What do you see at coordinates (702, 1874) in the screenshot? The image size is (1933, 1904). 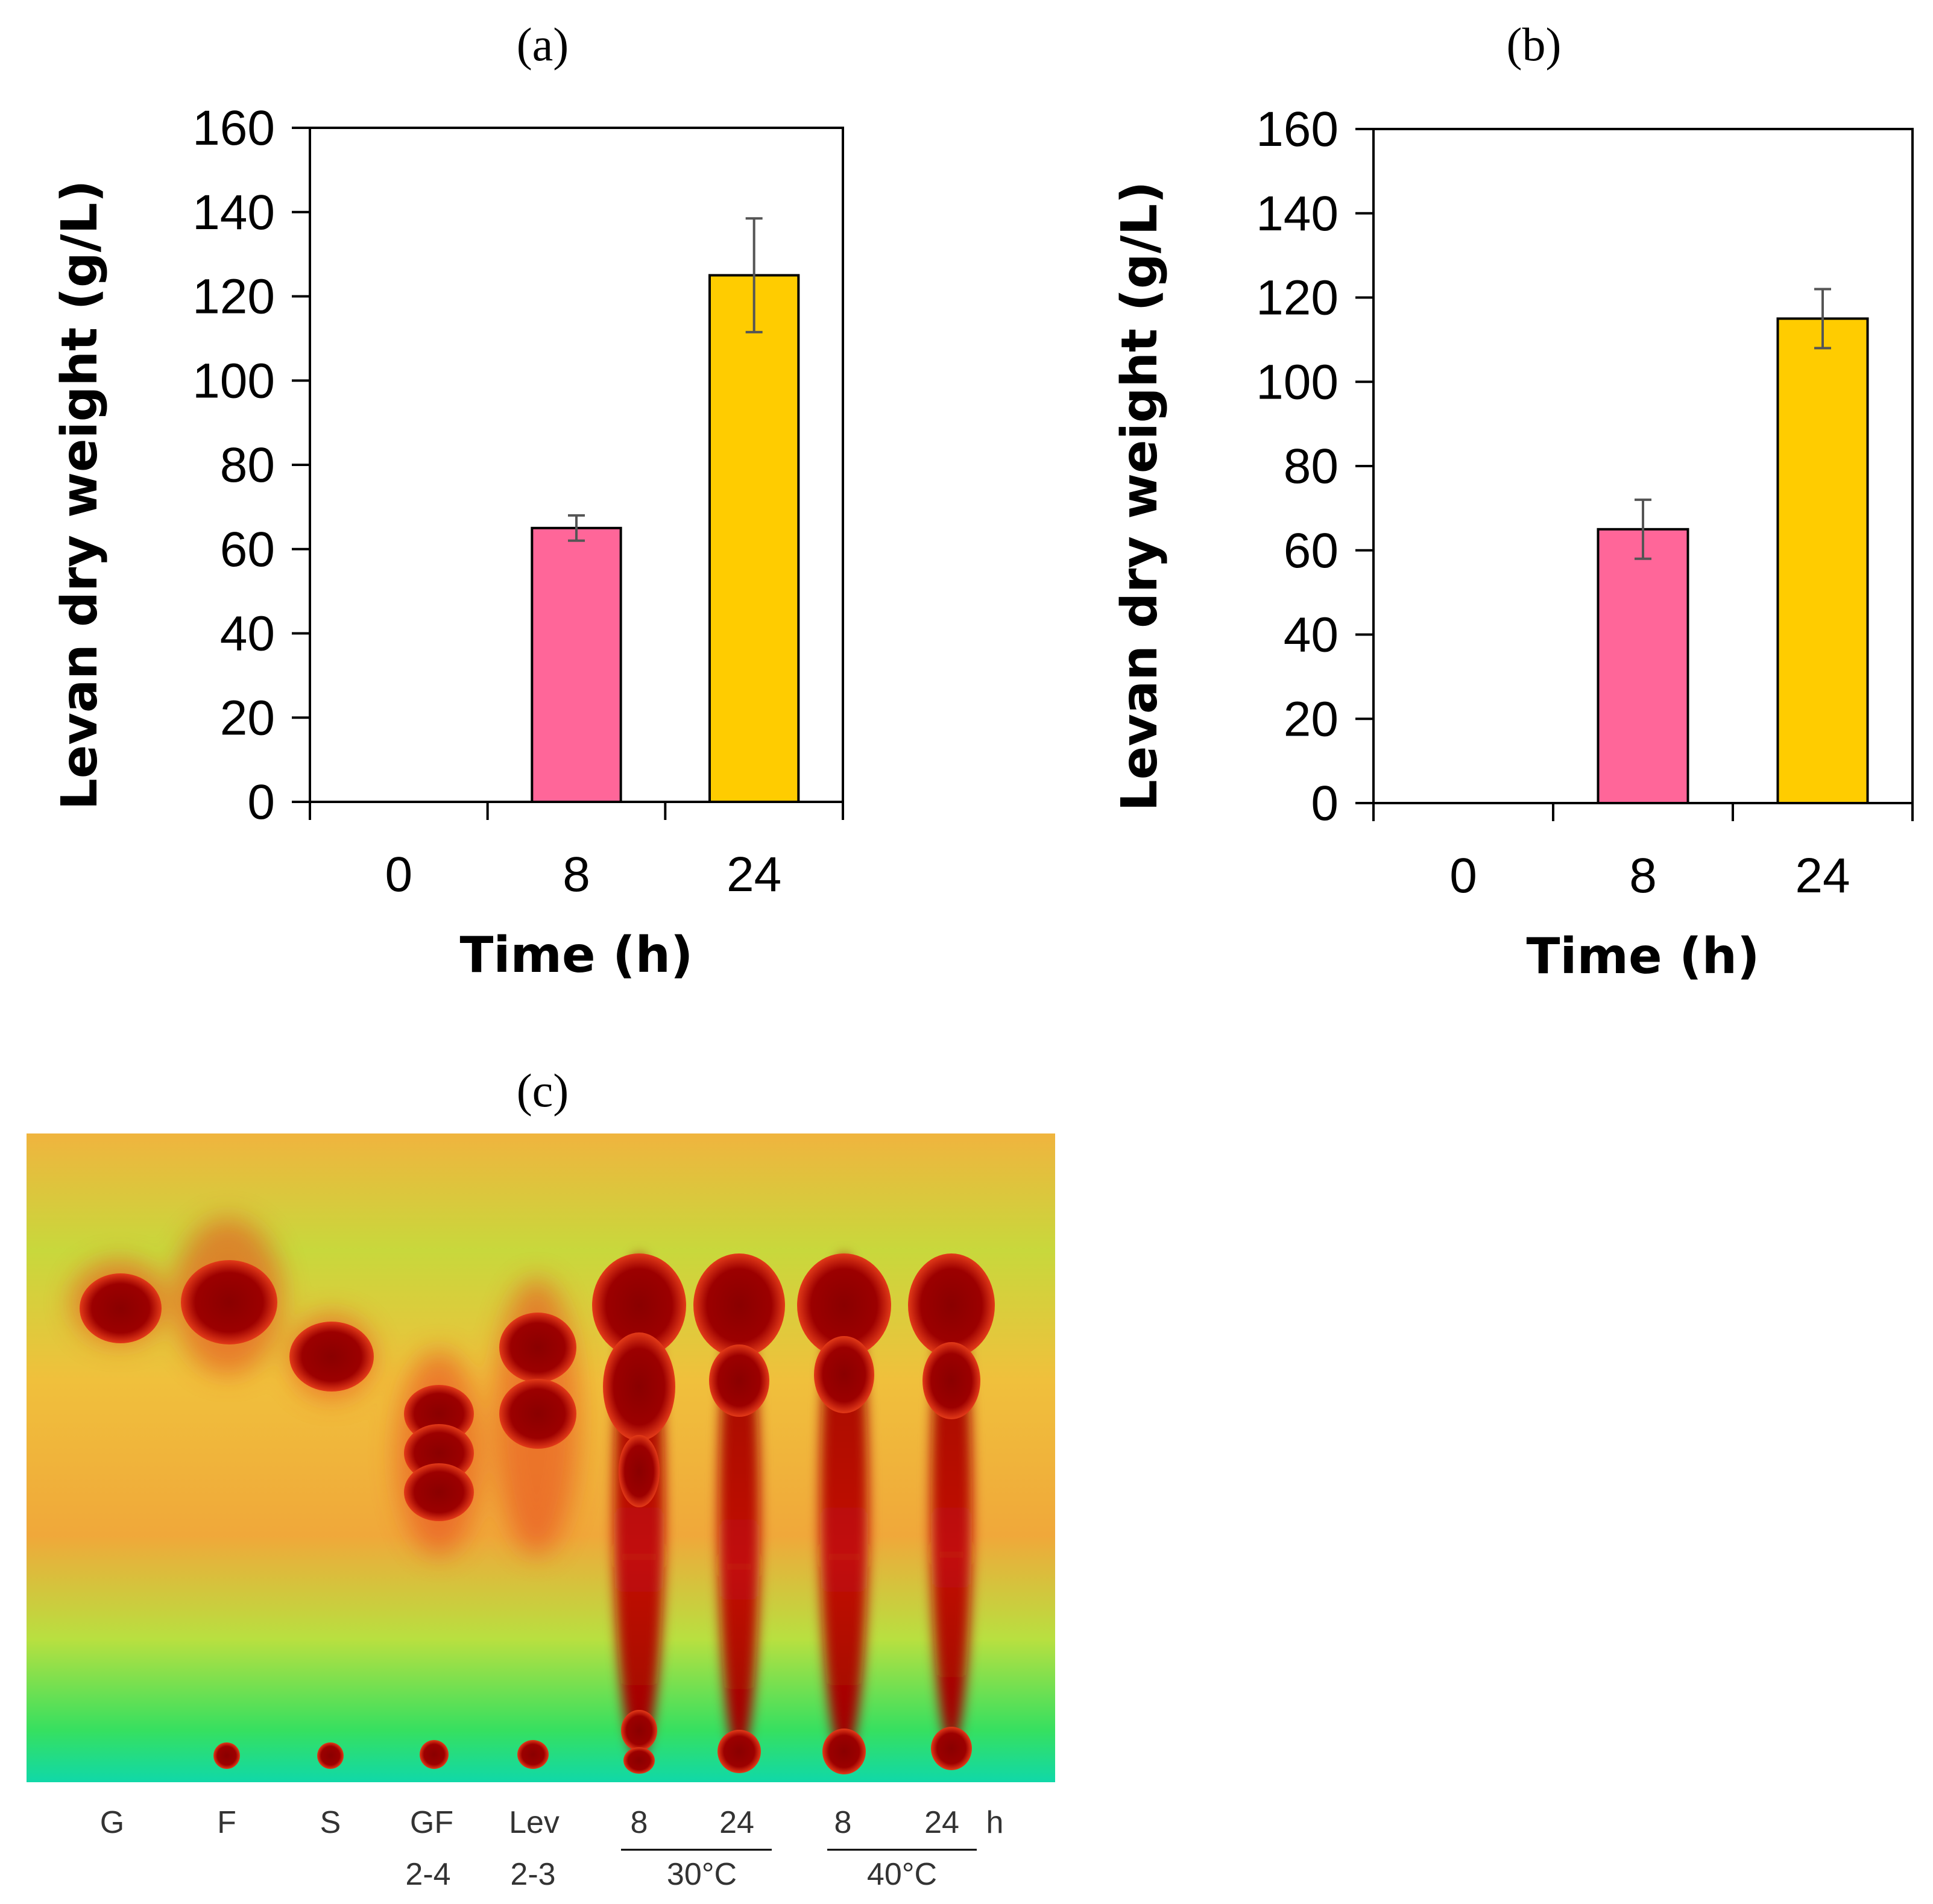 I see `group-label-30c: 30°C` at bounding box center [702, 1874].